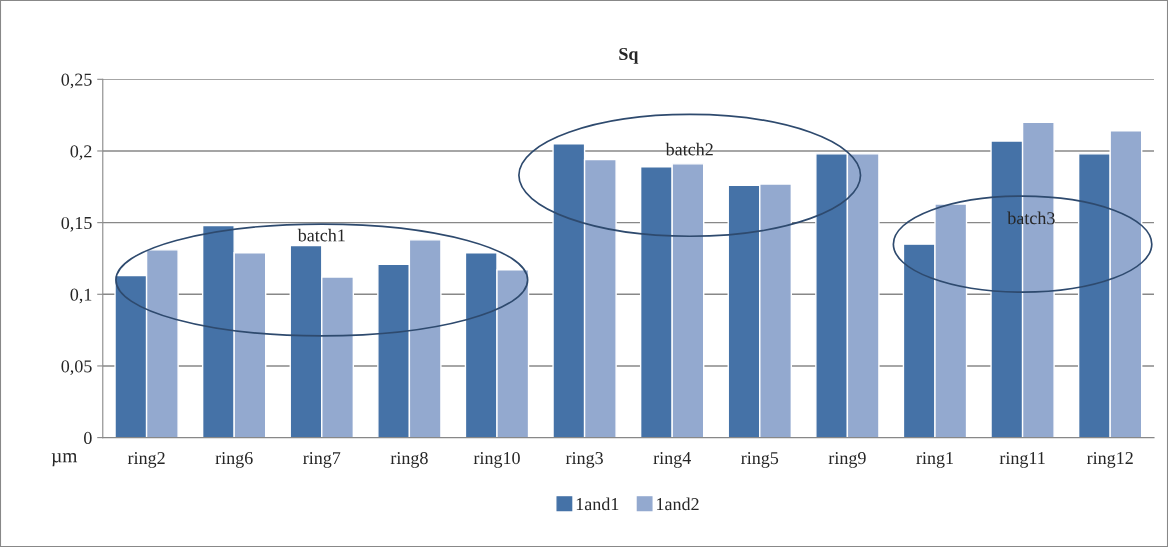 The image size is (1168, 547). I want to click on x-tick-label: ring12, so click(1109, 460).